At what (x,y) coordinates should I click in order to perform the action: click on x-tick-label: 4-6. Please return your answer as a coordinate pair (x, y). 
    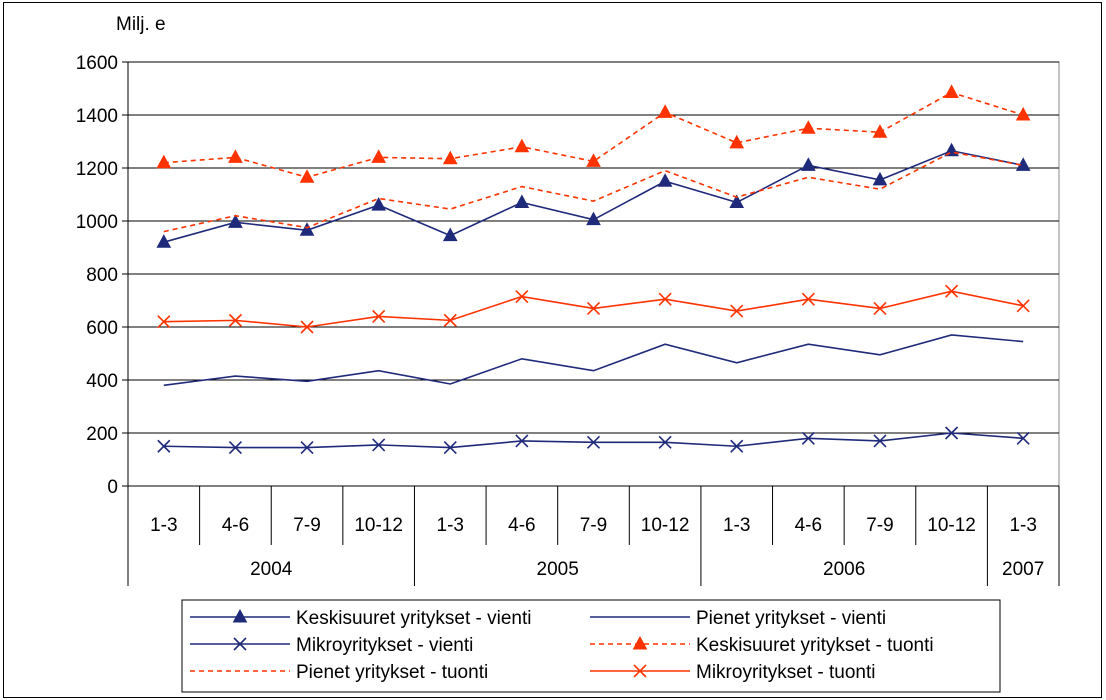
    Looking at the image, I should click on (808, 525).